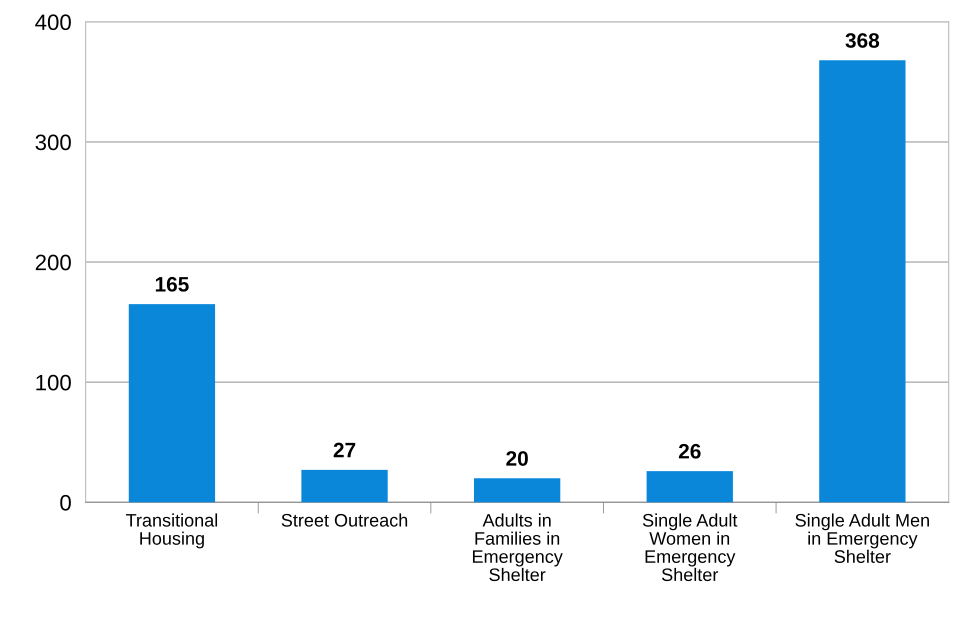  Describe the element at coordinates (53, 262) in the screenshot. I see `y-tick-label: 200` at that location.